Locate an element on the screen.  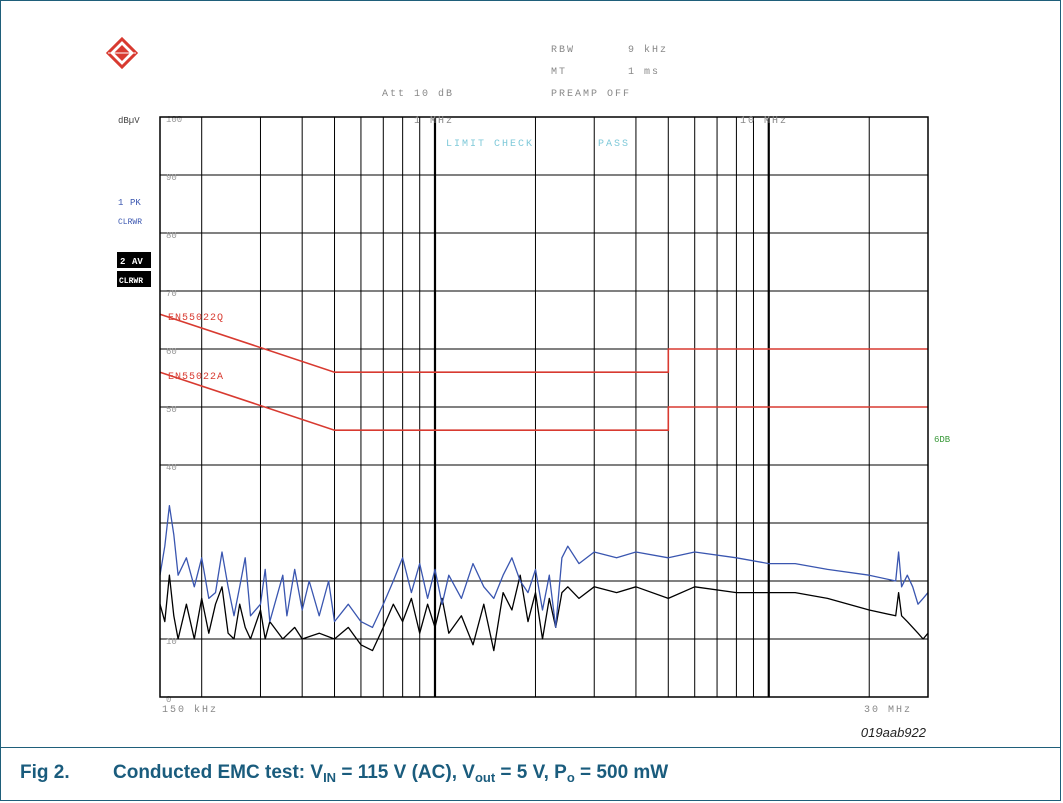
trace2-mode: 2 is located at coordinates (122, 262).